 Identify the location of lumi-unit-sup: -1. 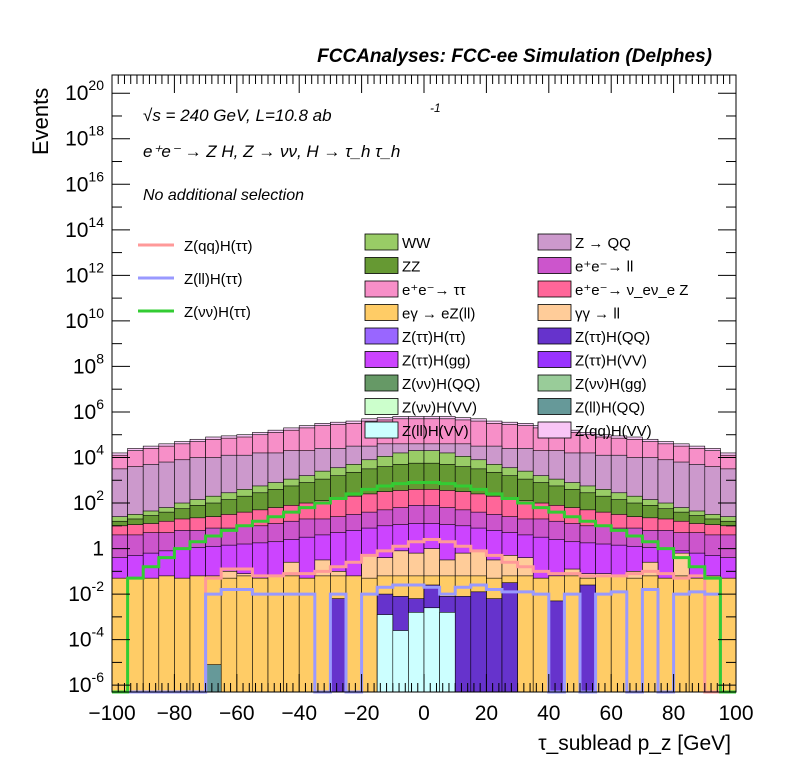
(435, 108).